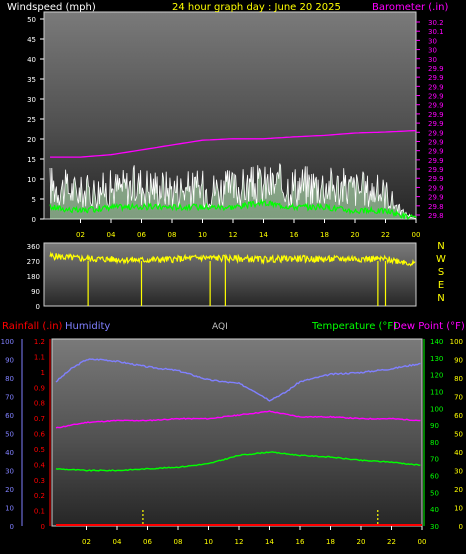 The width and height of the screenshot is (466, 554). Describe the element at coordinates (39, 512) in the screenshot. I see `rainfall-tick-label: 0.1` at that location.